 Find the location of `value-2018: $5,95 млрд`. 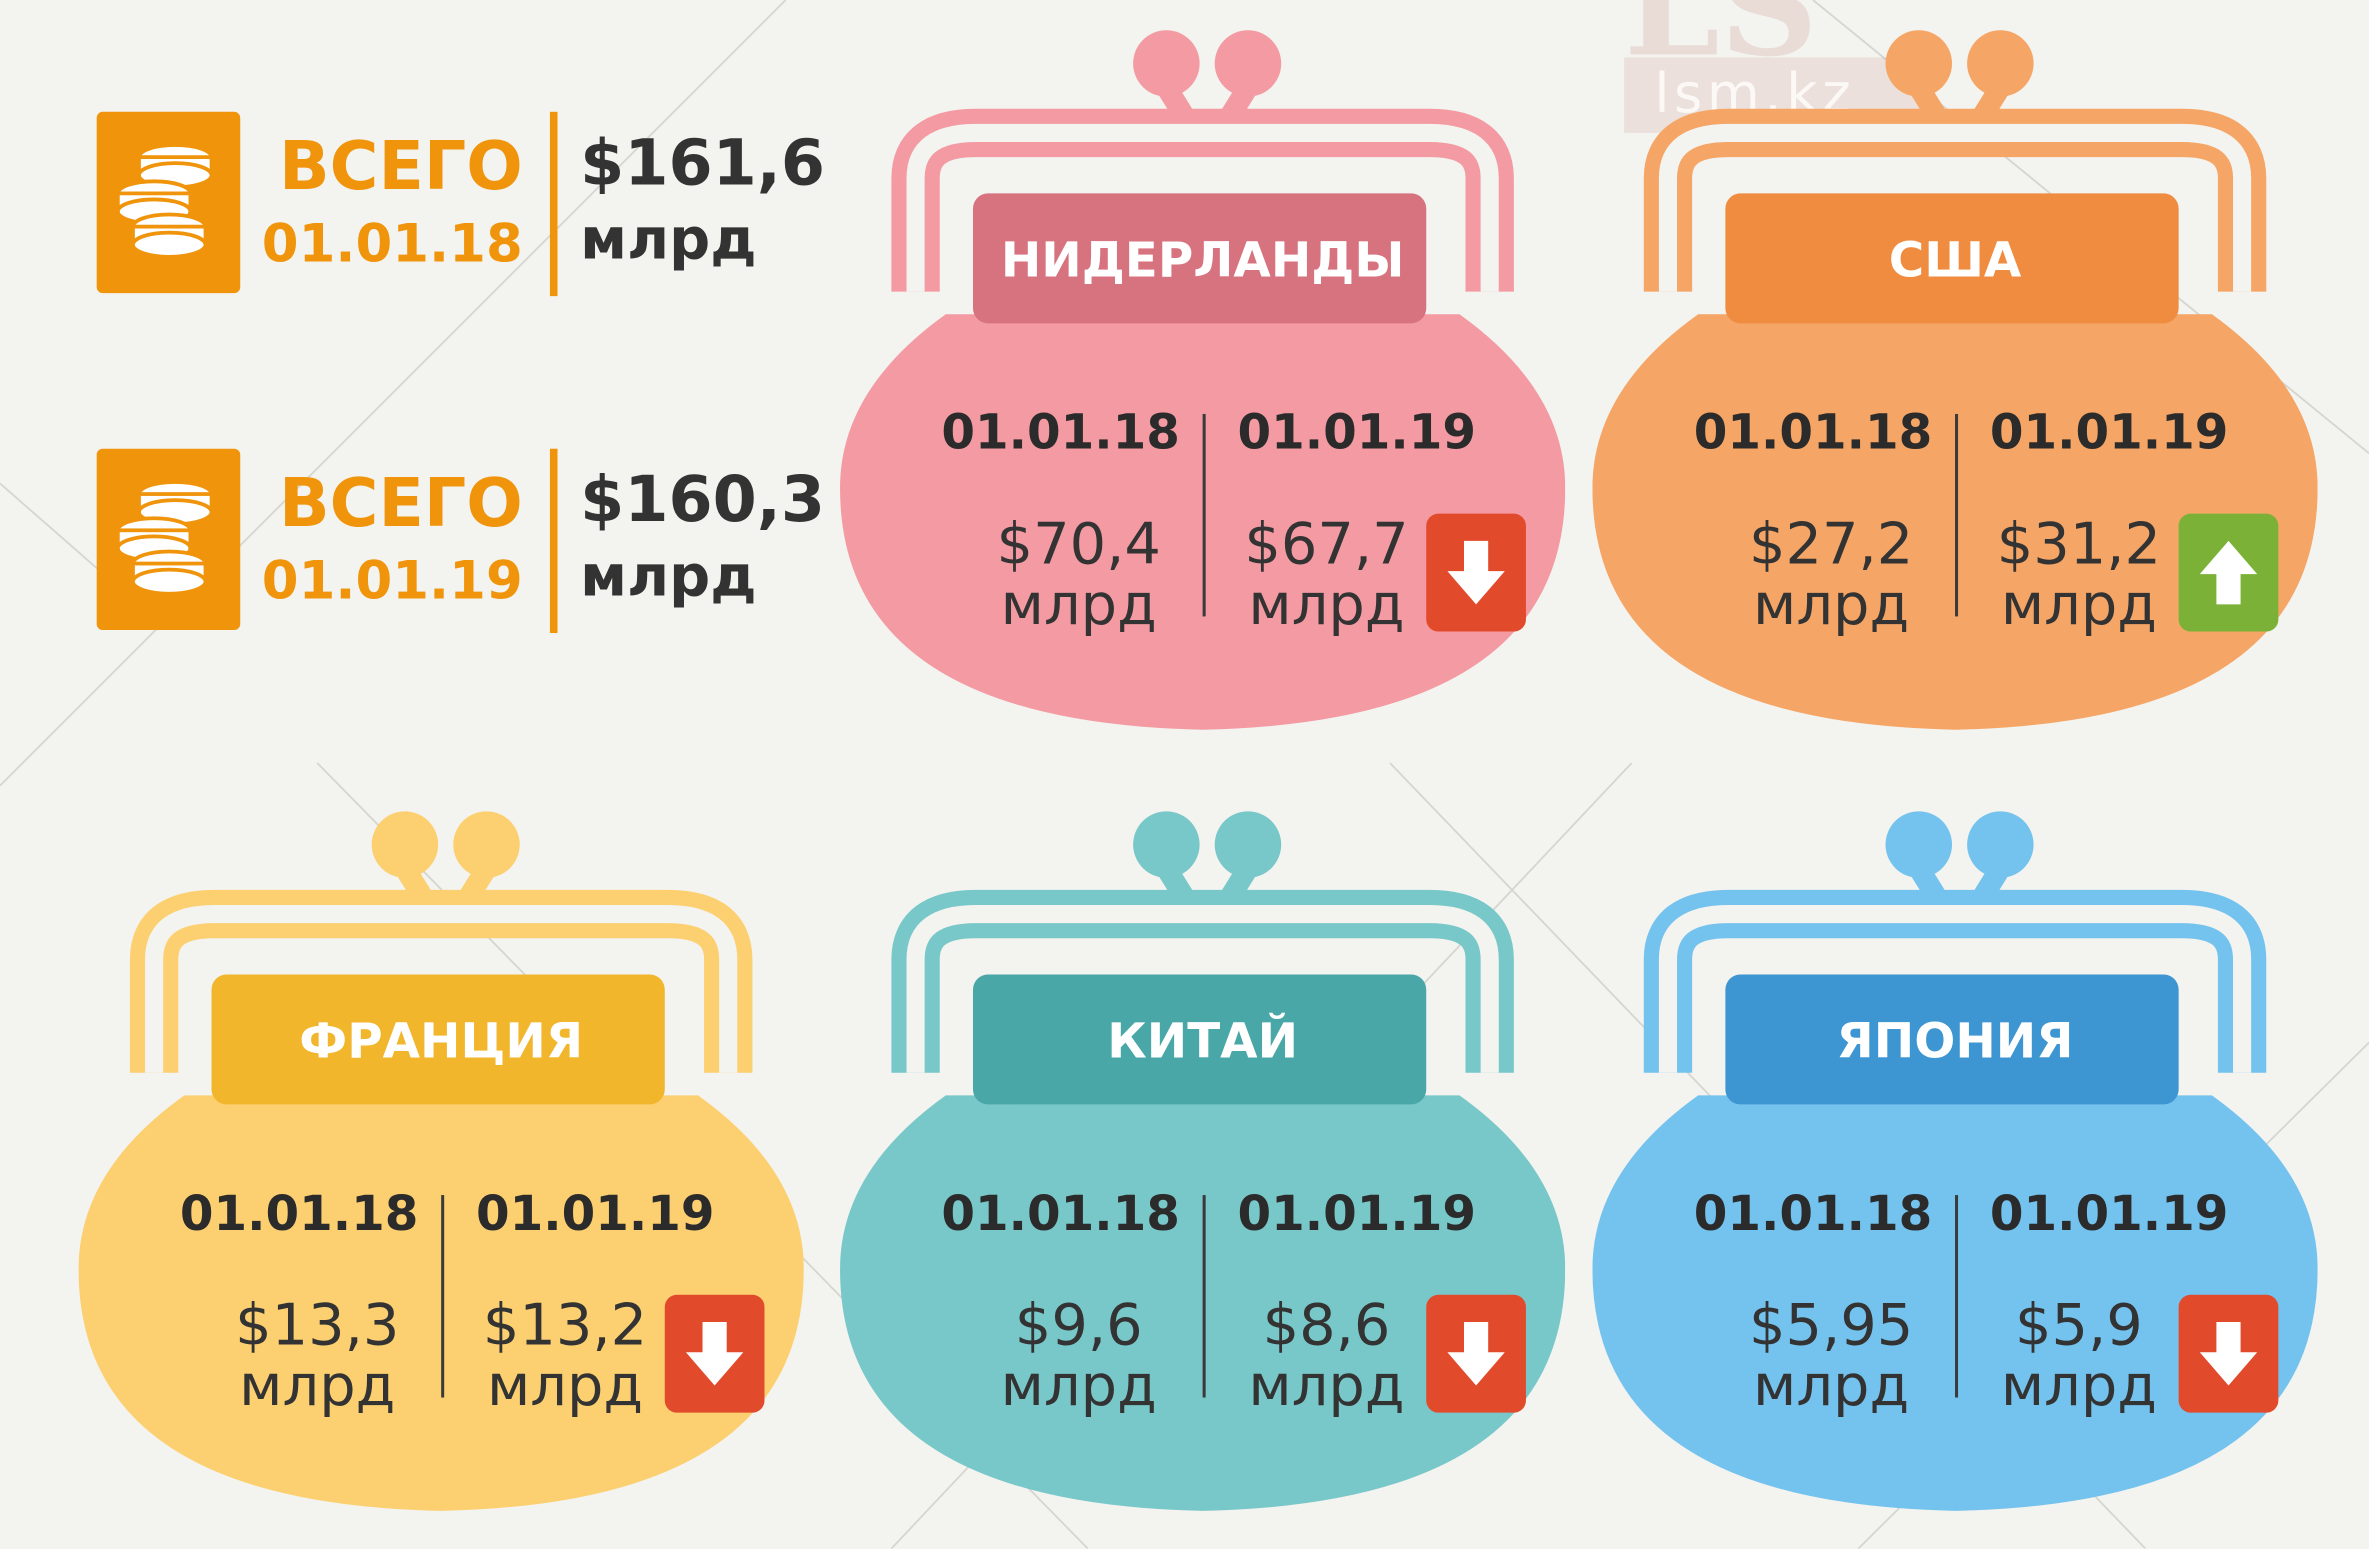

value-2018: $5,95 млрд is located at coordinates (1831, 1355).